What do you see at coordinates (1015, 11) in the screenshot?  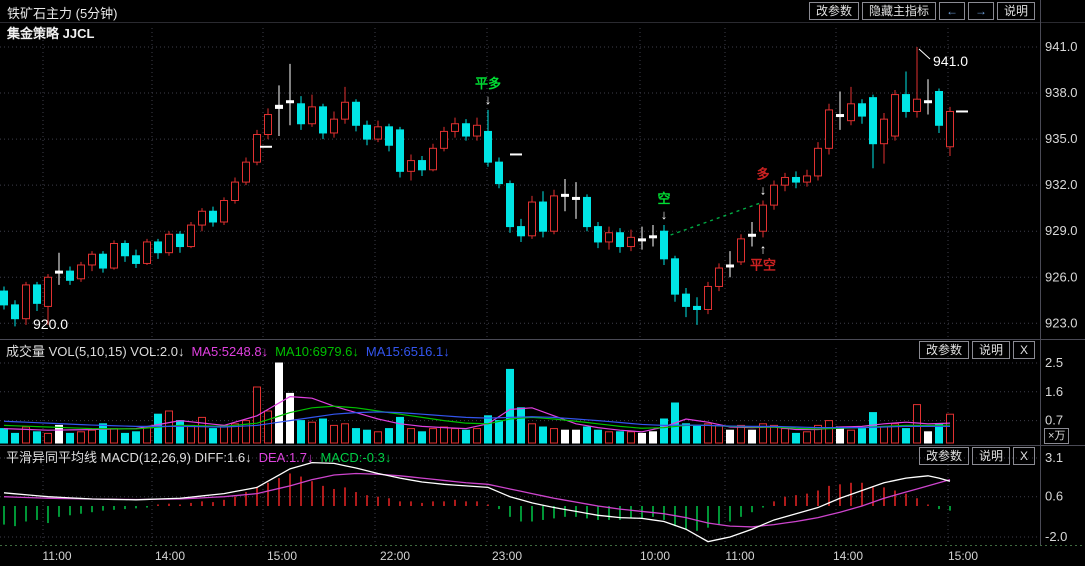 I see `help-button: 说明` at bounding box center [1015, 11].